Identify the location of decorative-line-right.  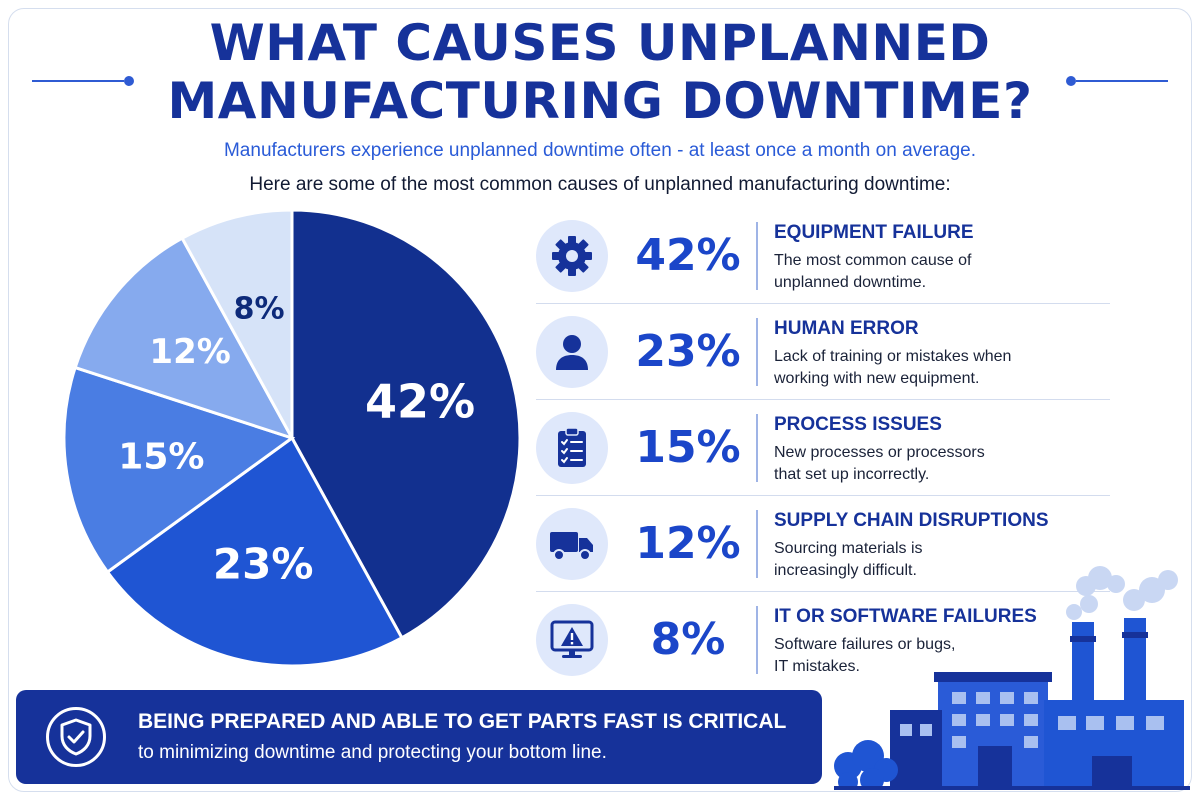
(1122, 81).